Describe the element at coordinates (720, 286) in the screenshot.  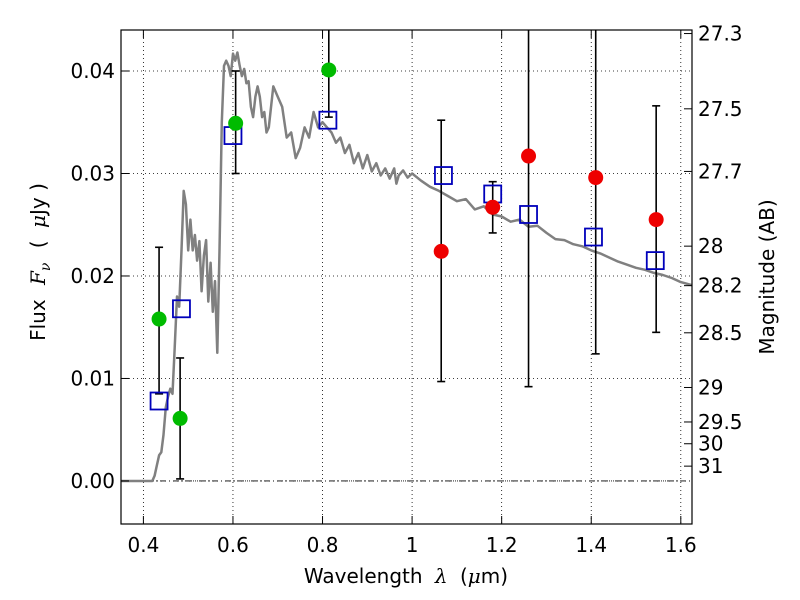
I see `magnitude-tick-label: 28.2` at that location.